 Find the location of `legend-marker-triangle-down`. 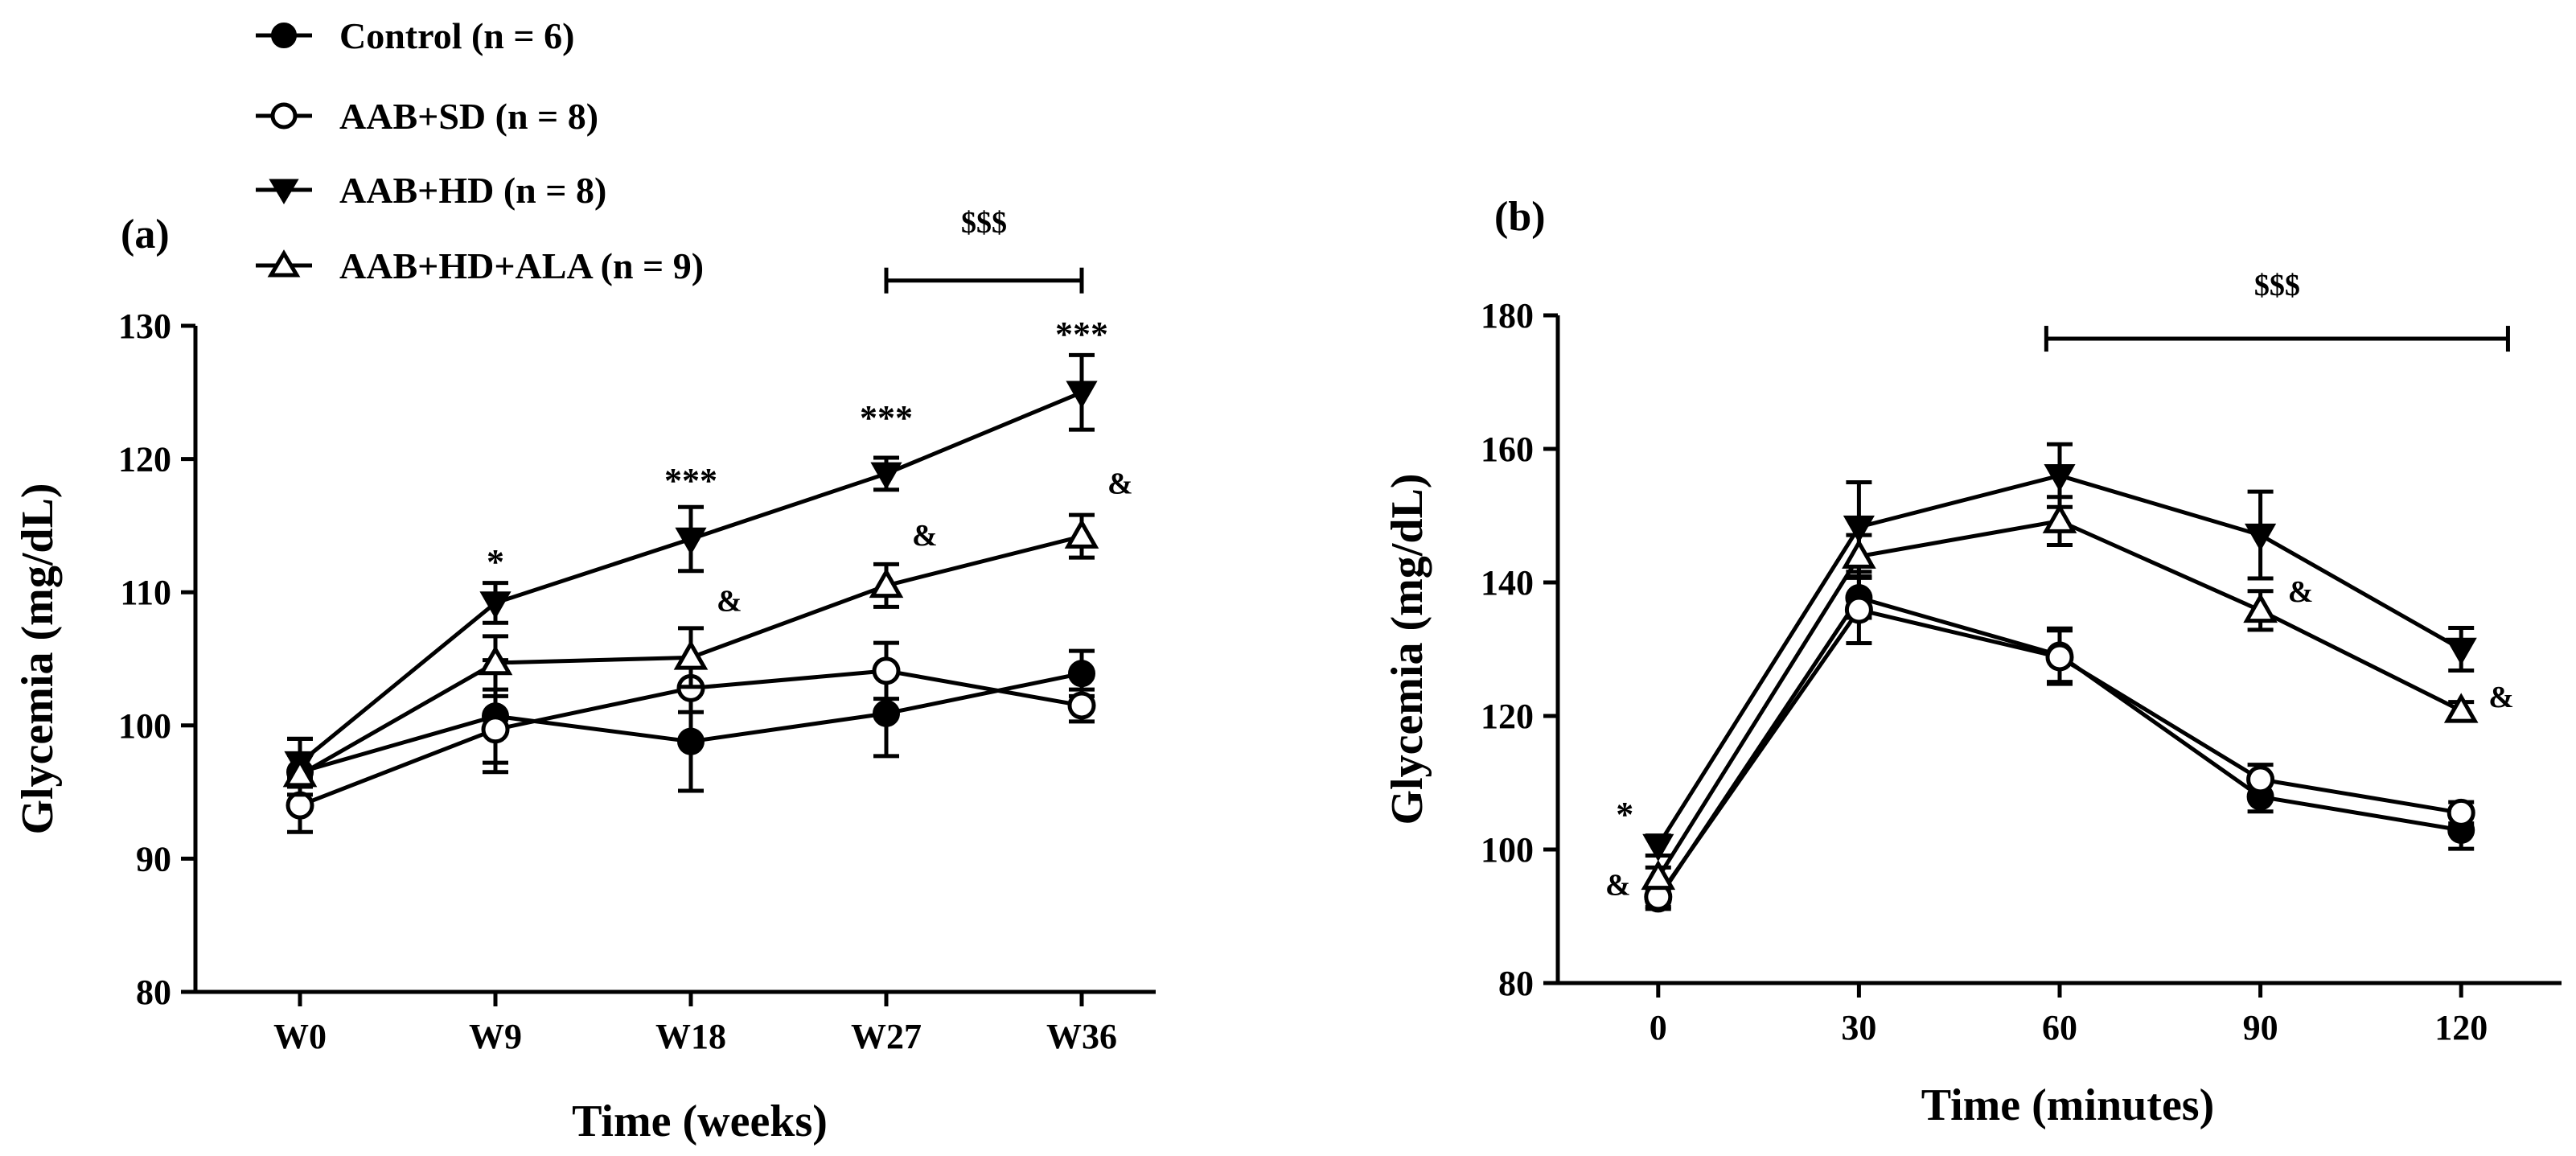

legend-marker-triangle-down is located at coordinates (284, 191).